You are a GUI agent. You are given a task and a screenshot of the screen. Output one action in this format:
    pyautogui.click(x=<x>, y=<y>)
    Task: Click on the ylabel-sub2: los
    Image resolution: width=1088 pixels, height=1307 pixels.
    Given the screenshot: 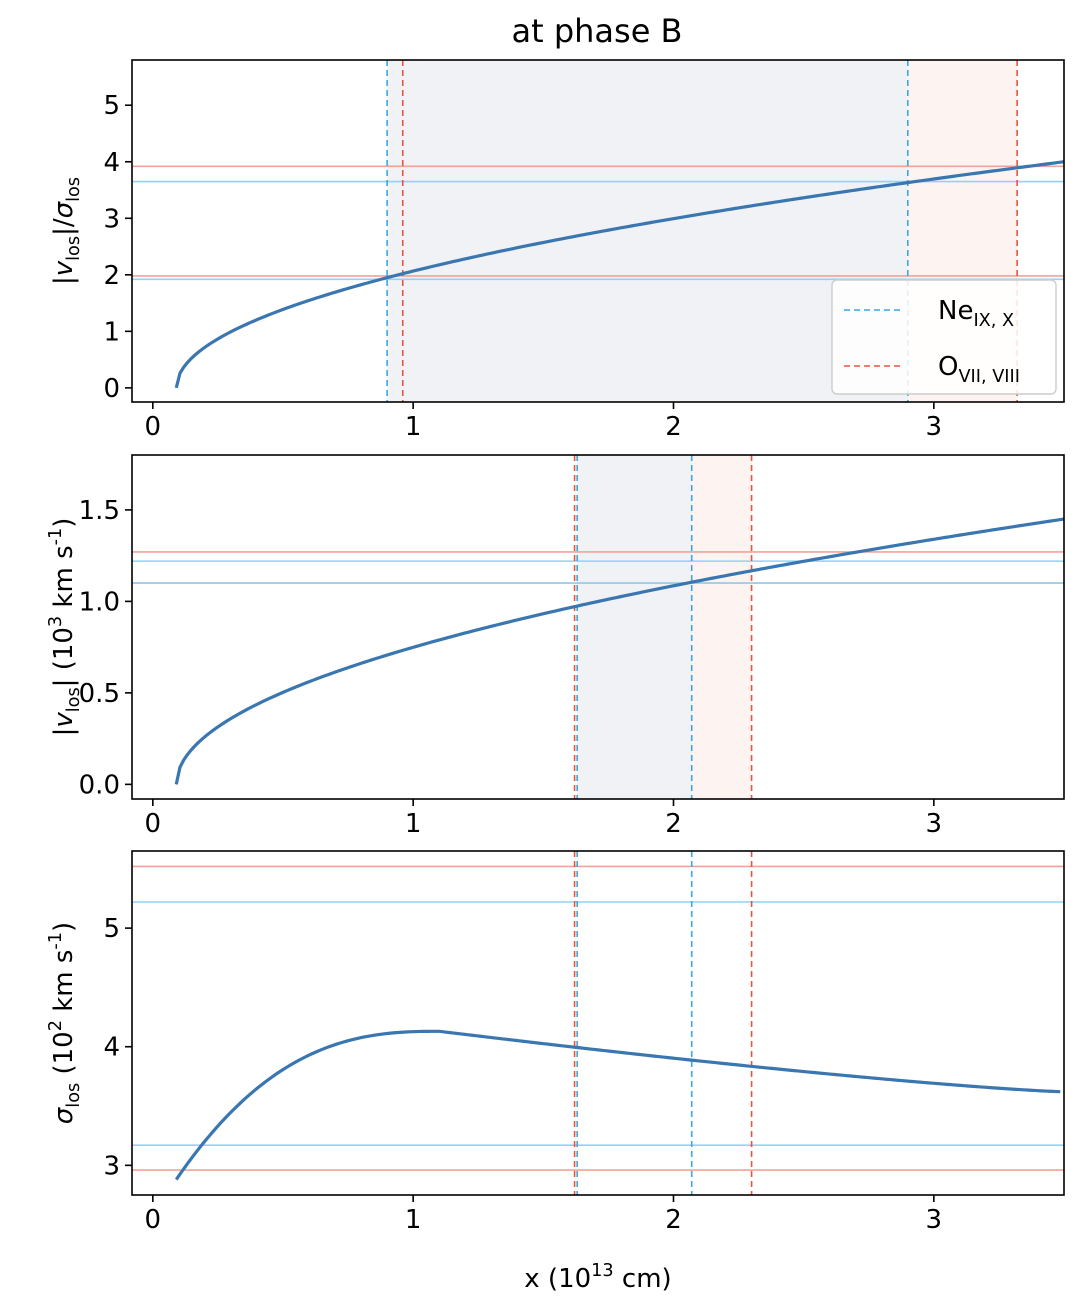 What is the action you would take?
    pyautogui.click(x=74, y=189)
    